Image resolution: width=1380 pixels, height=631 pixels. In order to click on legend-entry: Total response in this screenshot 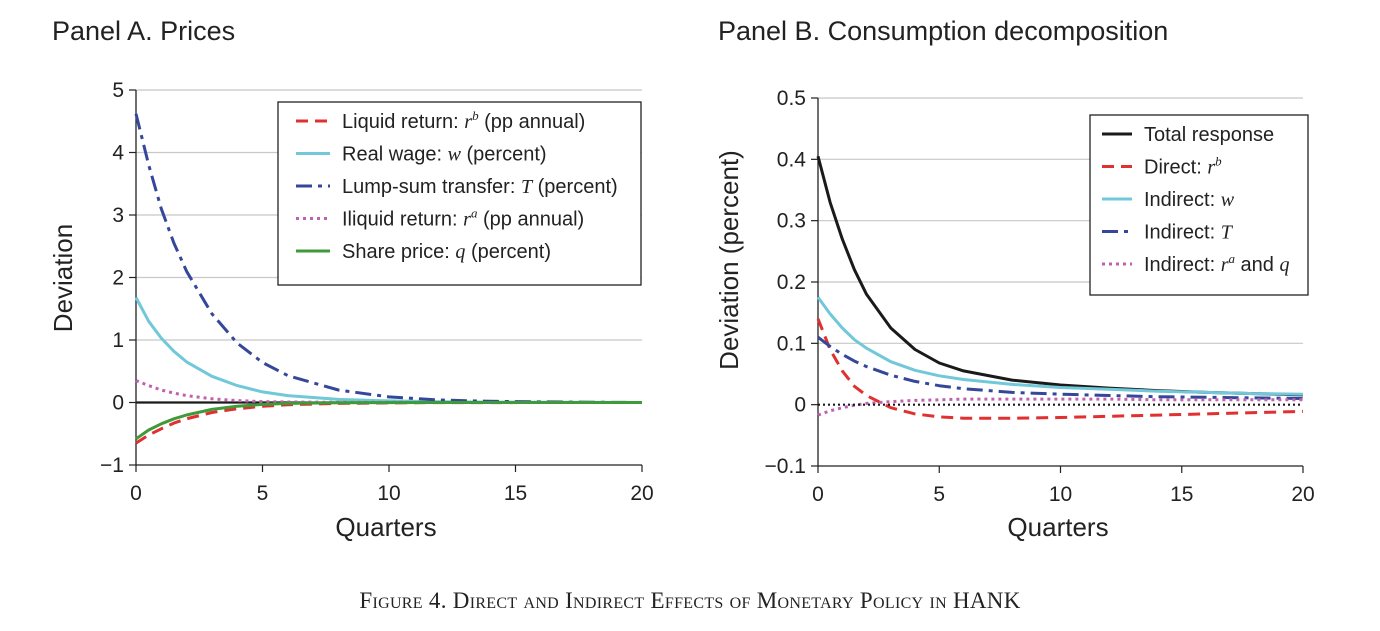, I will do `click(1209, 135)`.